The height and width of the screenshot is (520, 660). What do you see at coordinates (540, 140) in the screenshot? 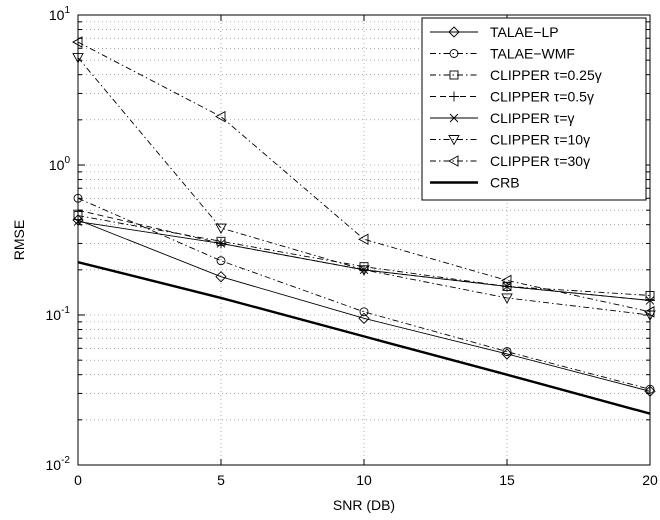
I see `legend-label: CLIPPER τ=10γ` at bounding box center [540, 140].